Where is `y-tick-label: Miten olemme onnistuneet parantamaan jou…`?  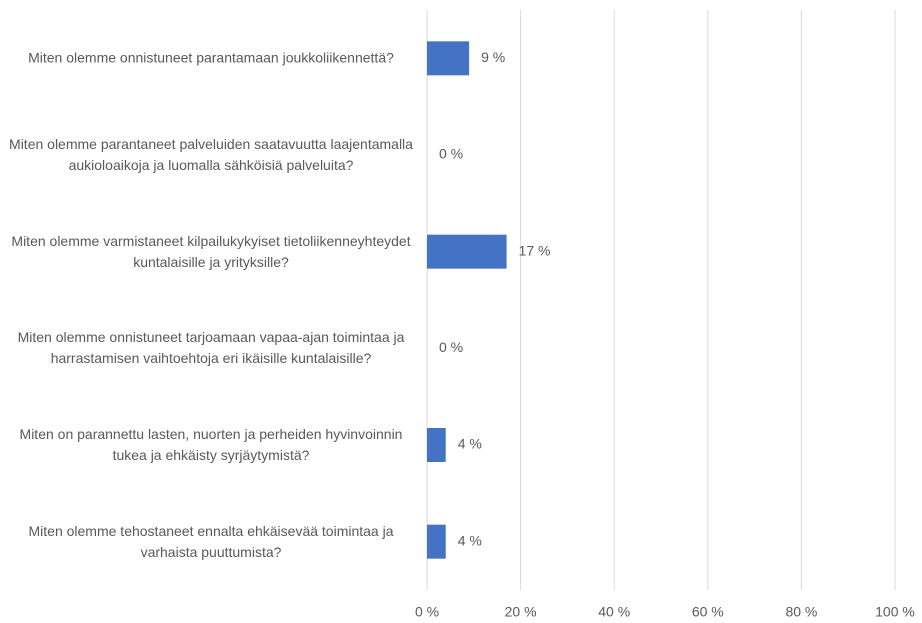 y-tick-label: Miten olemme onnistuneet parantamaan jou… is located at coordinates (211, 57).